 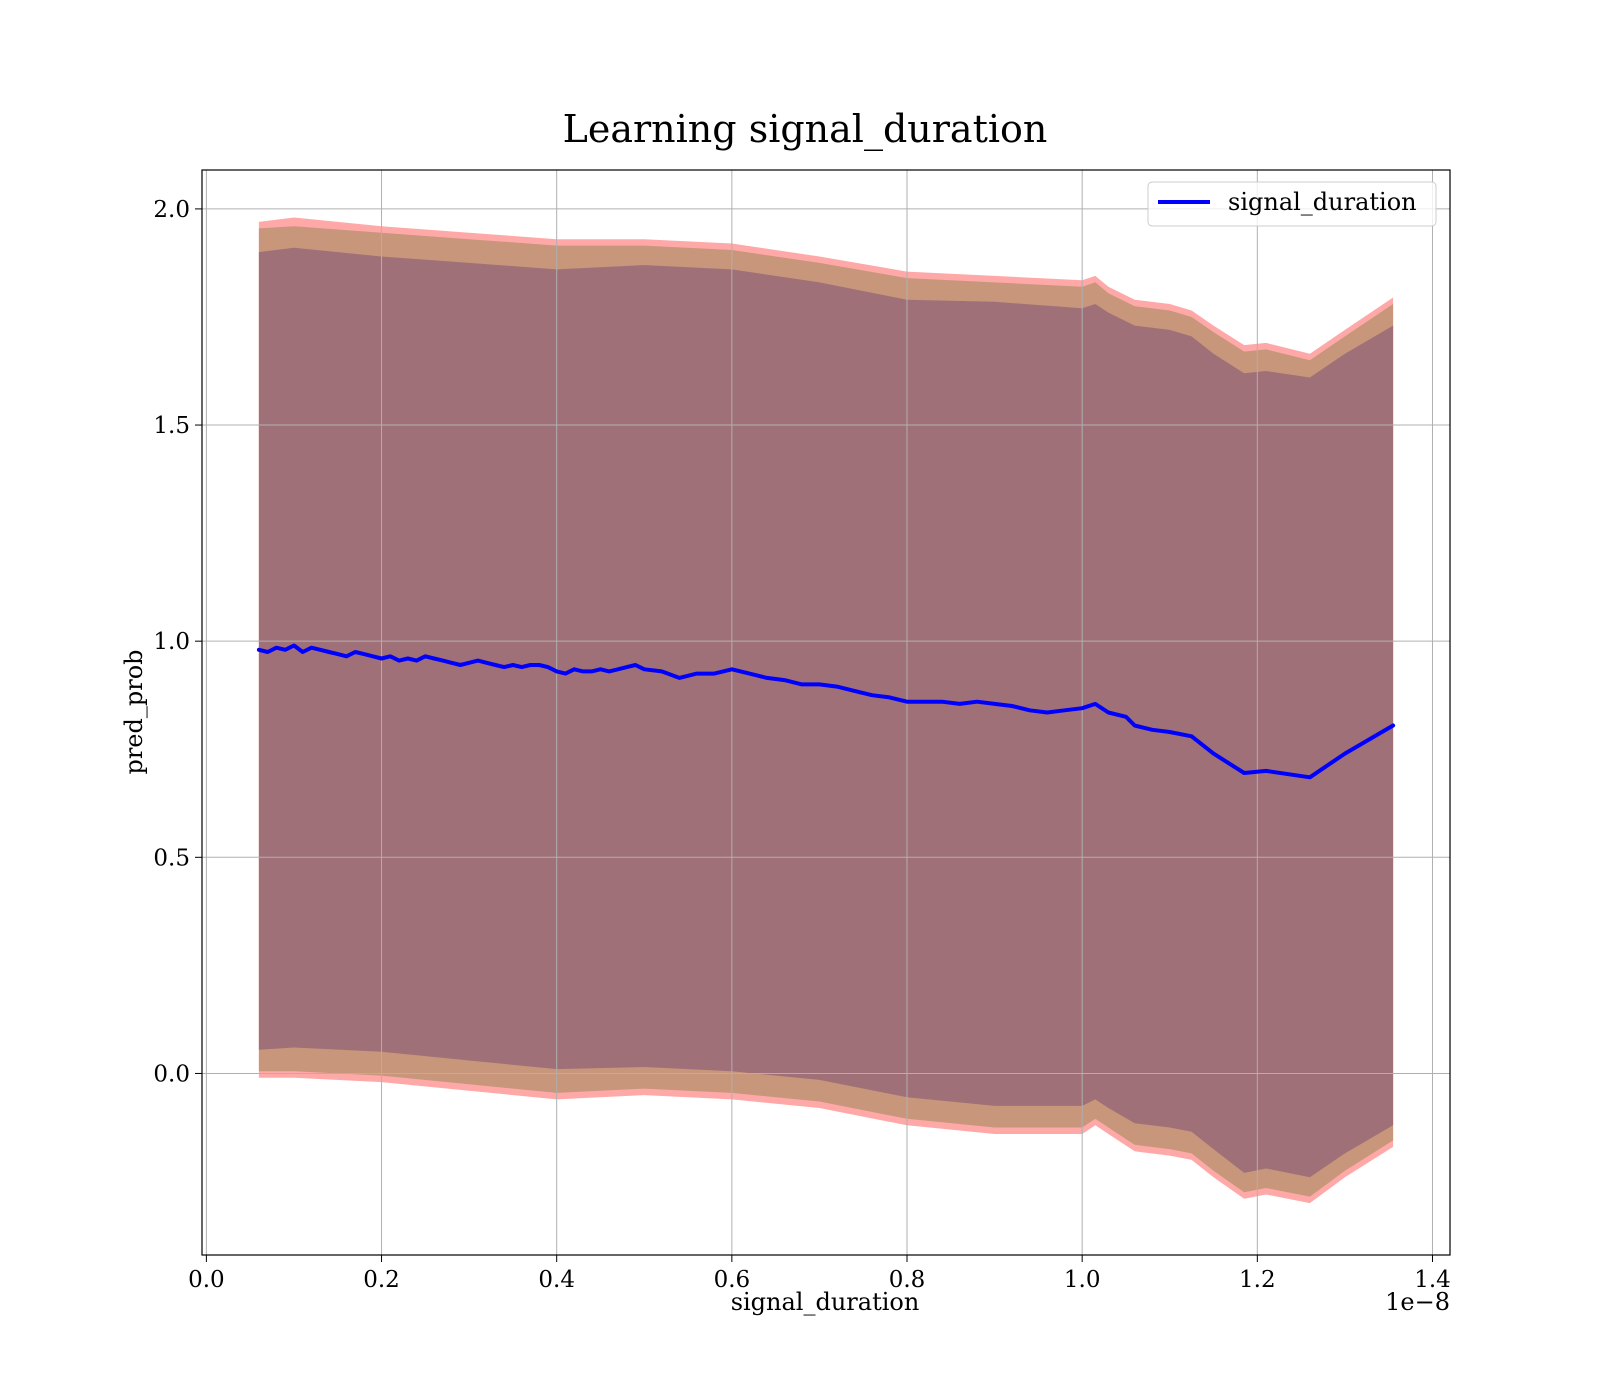 I want to click on legend-box, so click(x=1292, y=204).